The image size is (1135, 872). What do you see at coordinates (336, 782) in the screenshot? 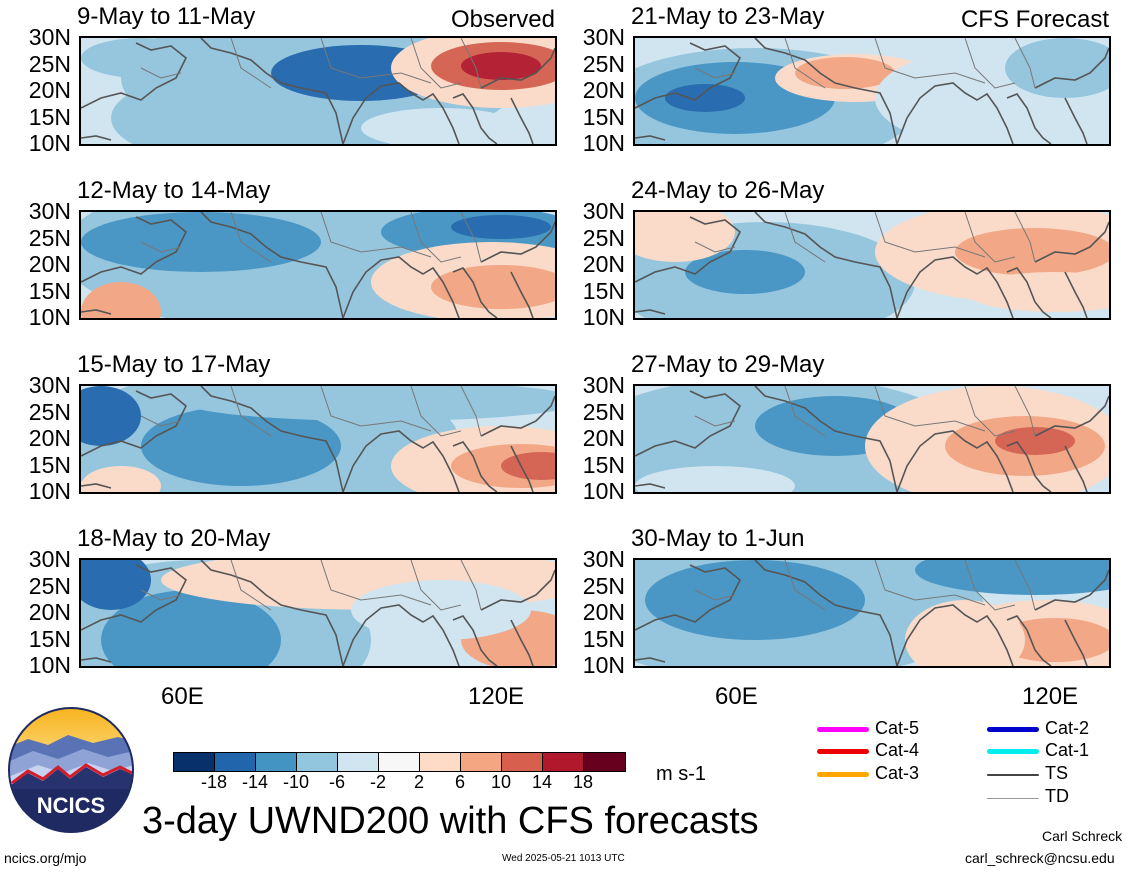
I see `colorbar-tick-label: -6` at bounding box center [336, 782].